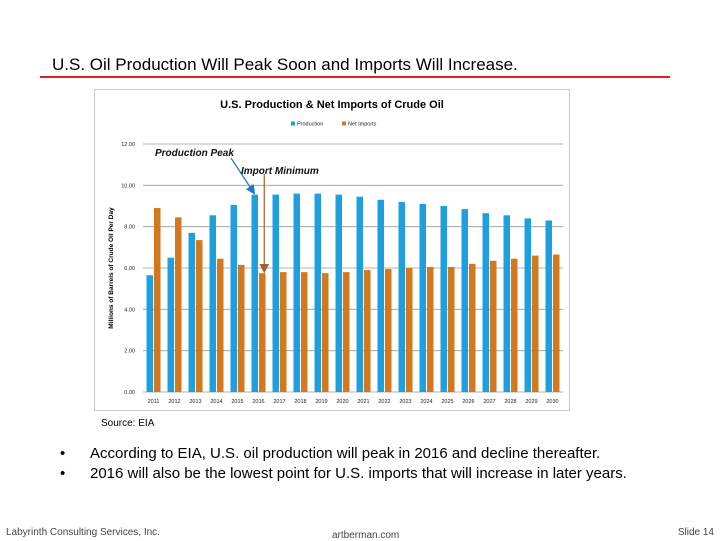  I want to click on footer-website: artberman.com, so click(366, 535).